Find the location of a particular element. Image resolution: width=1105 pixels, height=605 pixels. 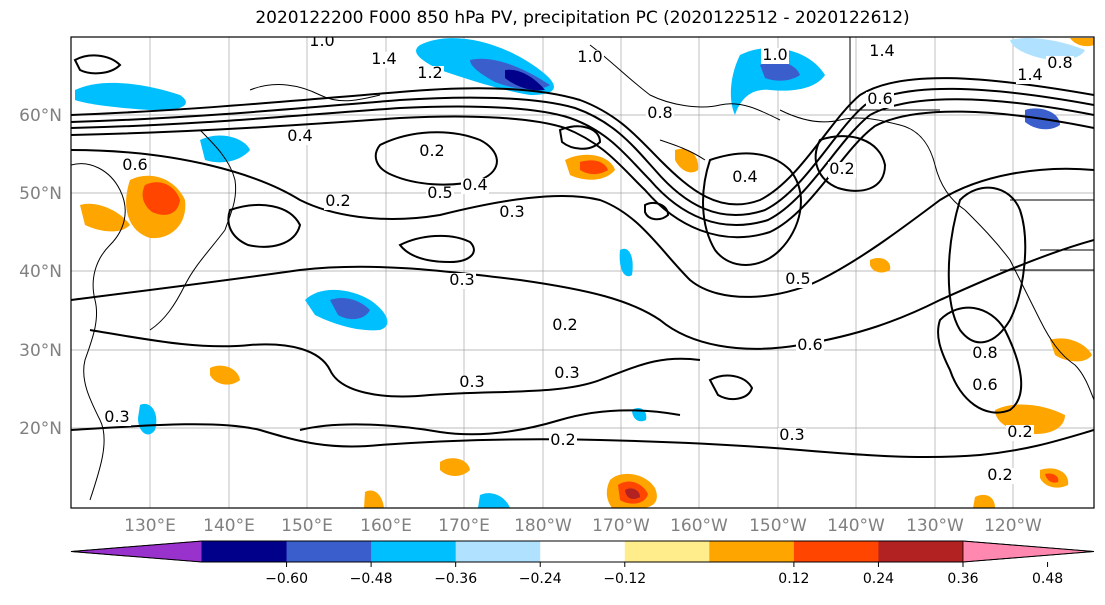

latitude-label: 20°N is located at coordinates (40, 429).